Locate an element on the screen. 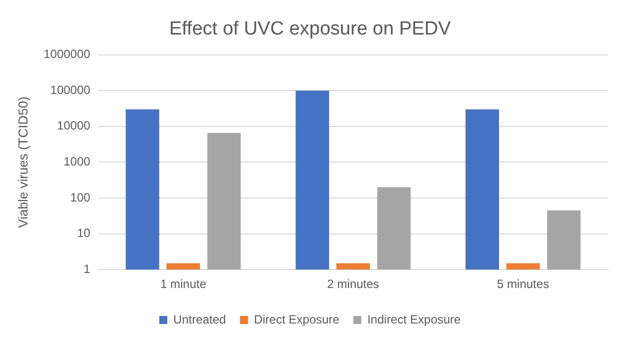 The image size is (633, 346). legend-label: Direct Exposure is located at coordinates (297, 319).